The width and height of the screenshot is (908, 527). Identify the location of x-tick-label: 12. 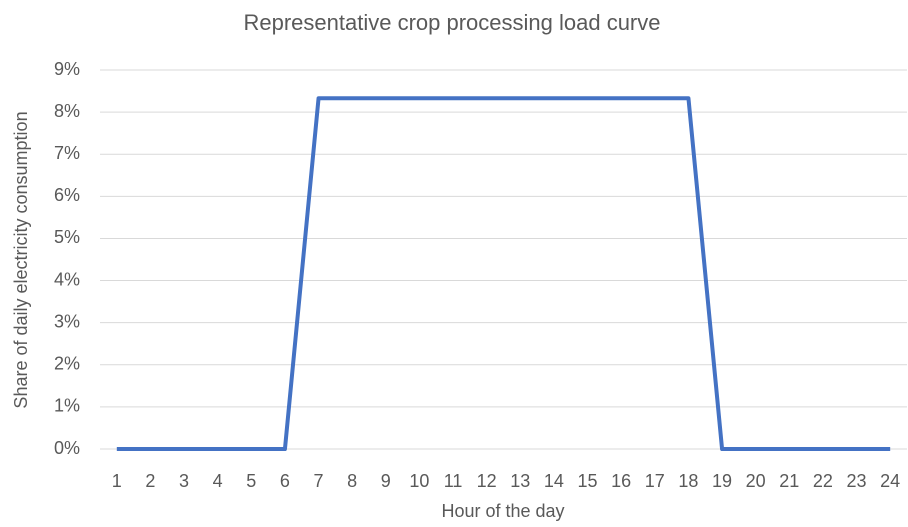
(487, 481).